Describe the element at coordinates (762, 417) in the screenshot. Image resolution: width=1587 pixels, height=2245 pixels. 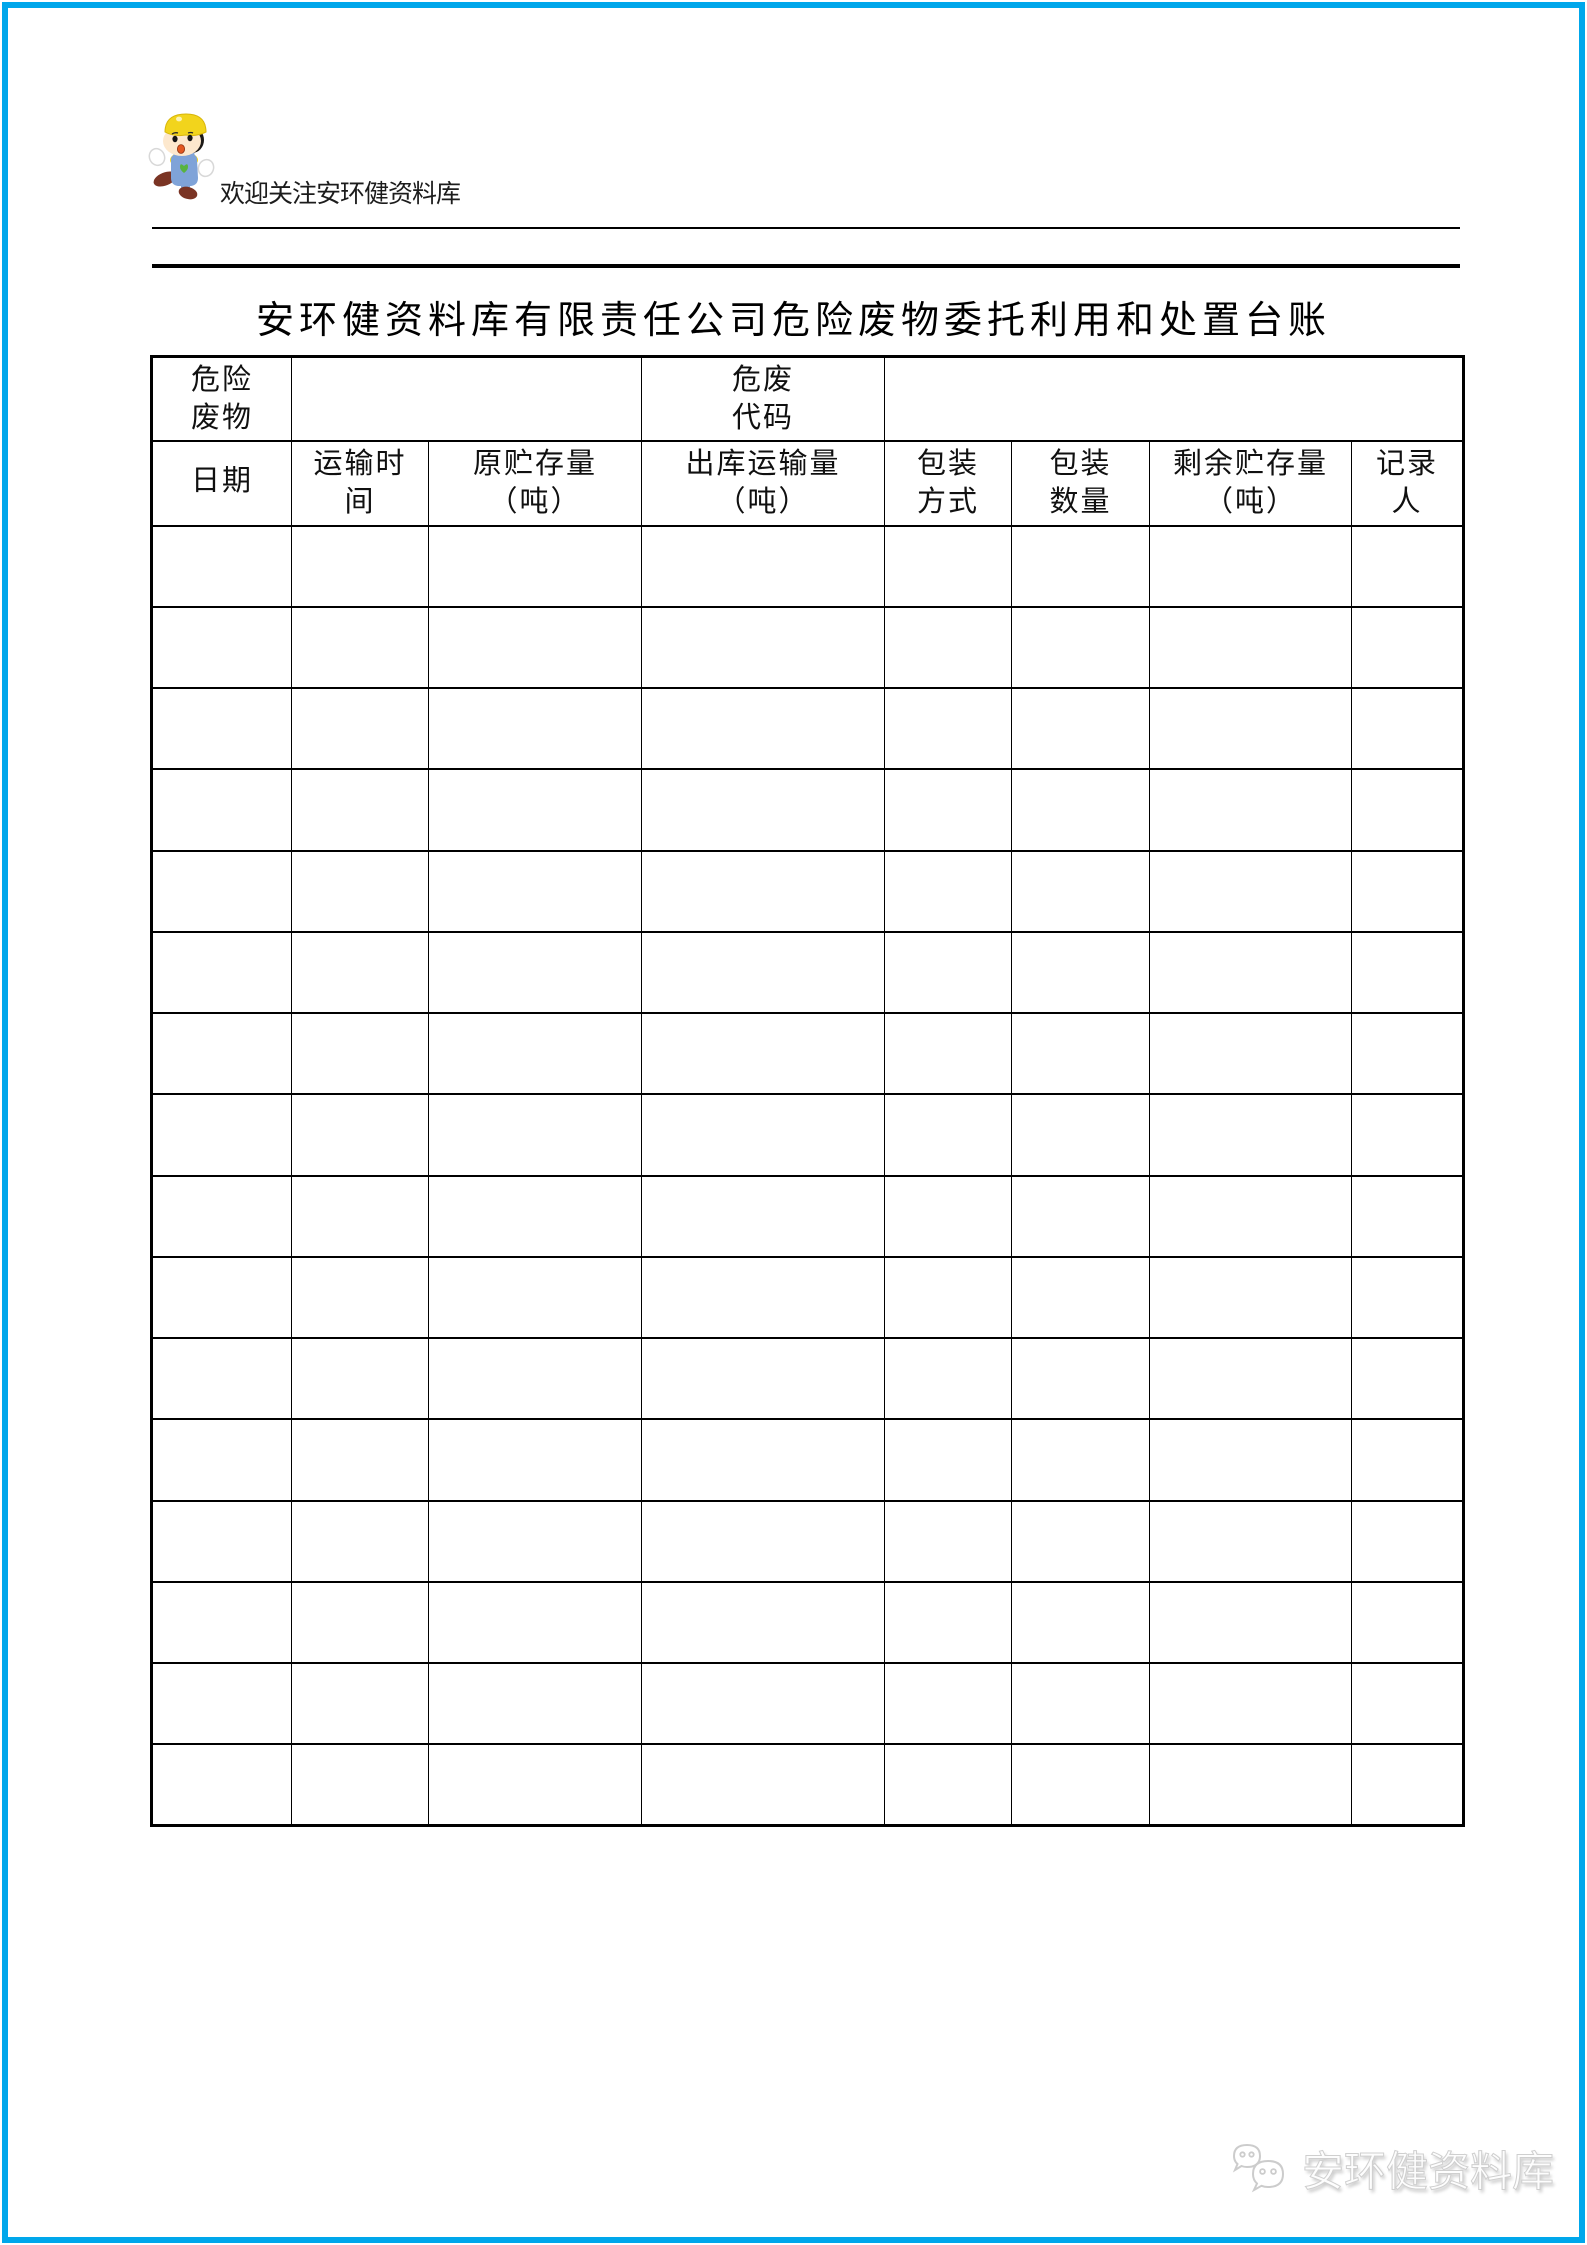
I see `th-waste-code-line: 代码` at that location.